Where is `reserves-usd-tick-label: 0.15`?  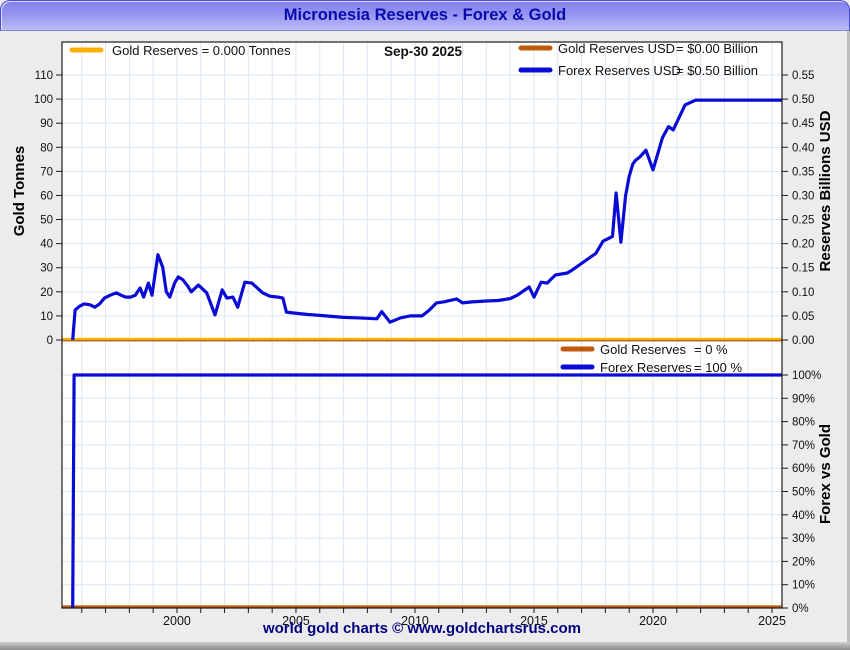
reserves-usd-tick-label: 0.15 is located at coordinates (803, 269).